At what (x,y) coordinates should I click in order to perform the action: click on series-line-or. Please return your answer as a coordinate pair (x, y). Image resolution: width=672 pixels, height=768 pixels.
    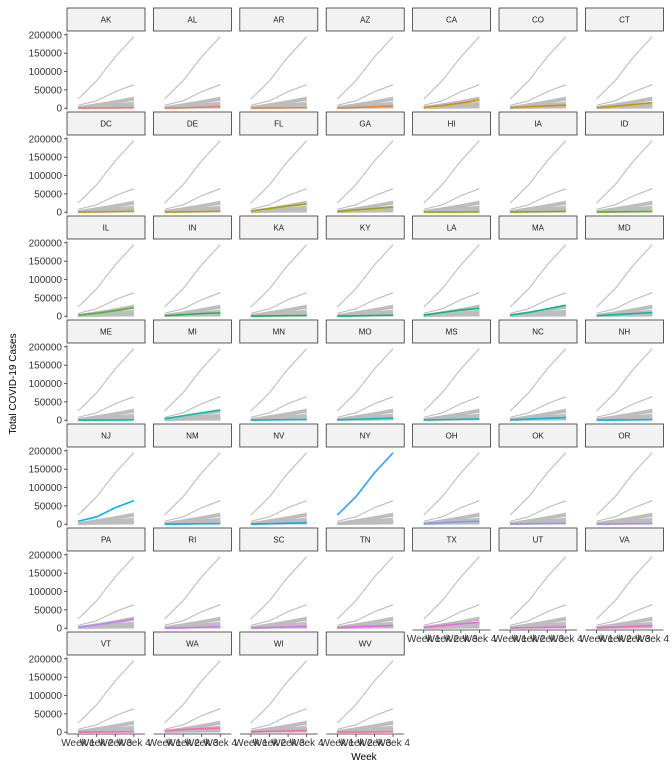
    Looking at the image, I should click on (624, 523).